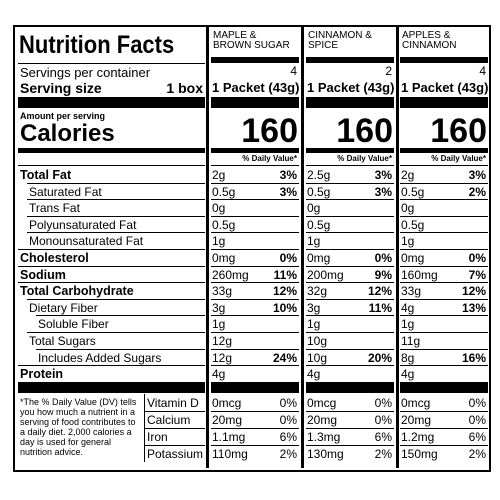 This screenshot has width=500, height=500. I want to click on daily-value: 7%, so click(477, 274).